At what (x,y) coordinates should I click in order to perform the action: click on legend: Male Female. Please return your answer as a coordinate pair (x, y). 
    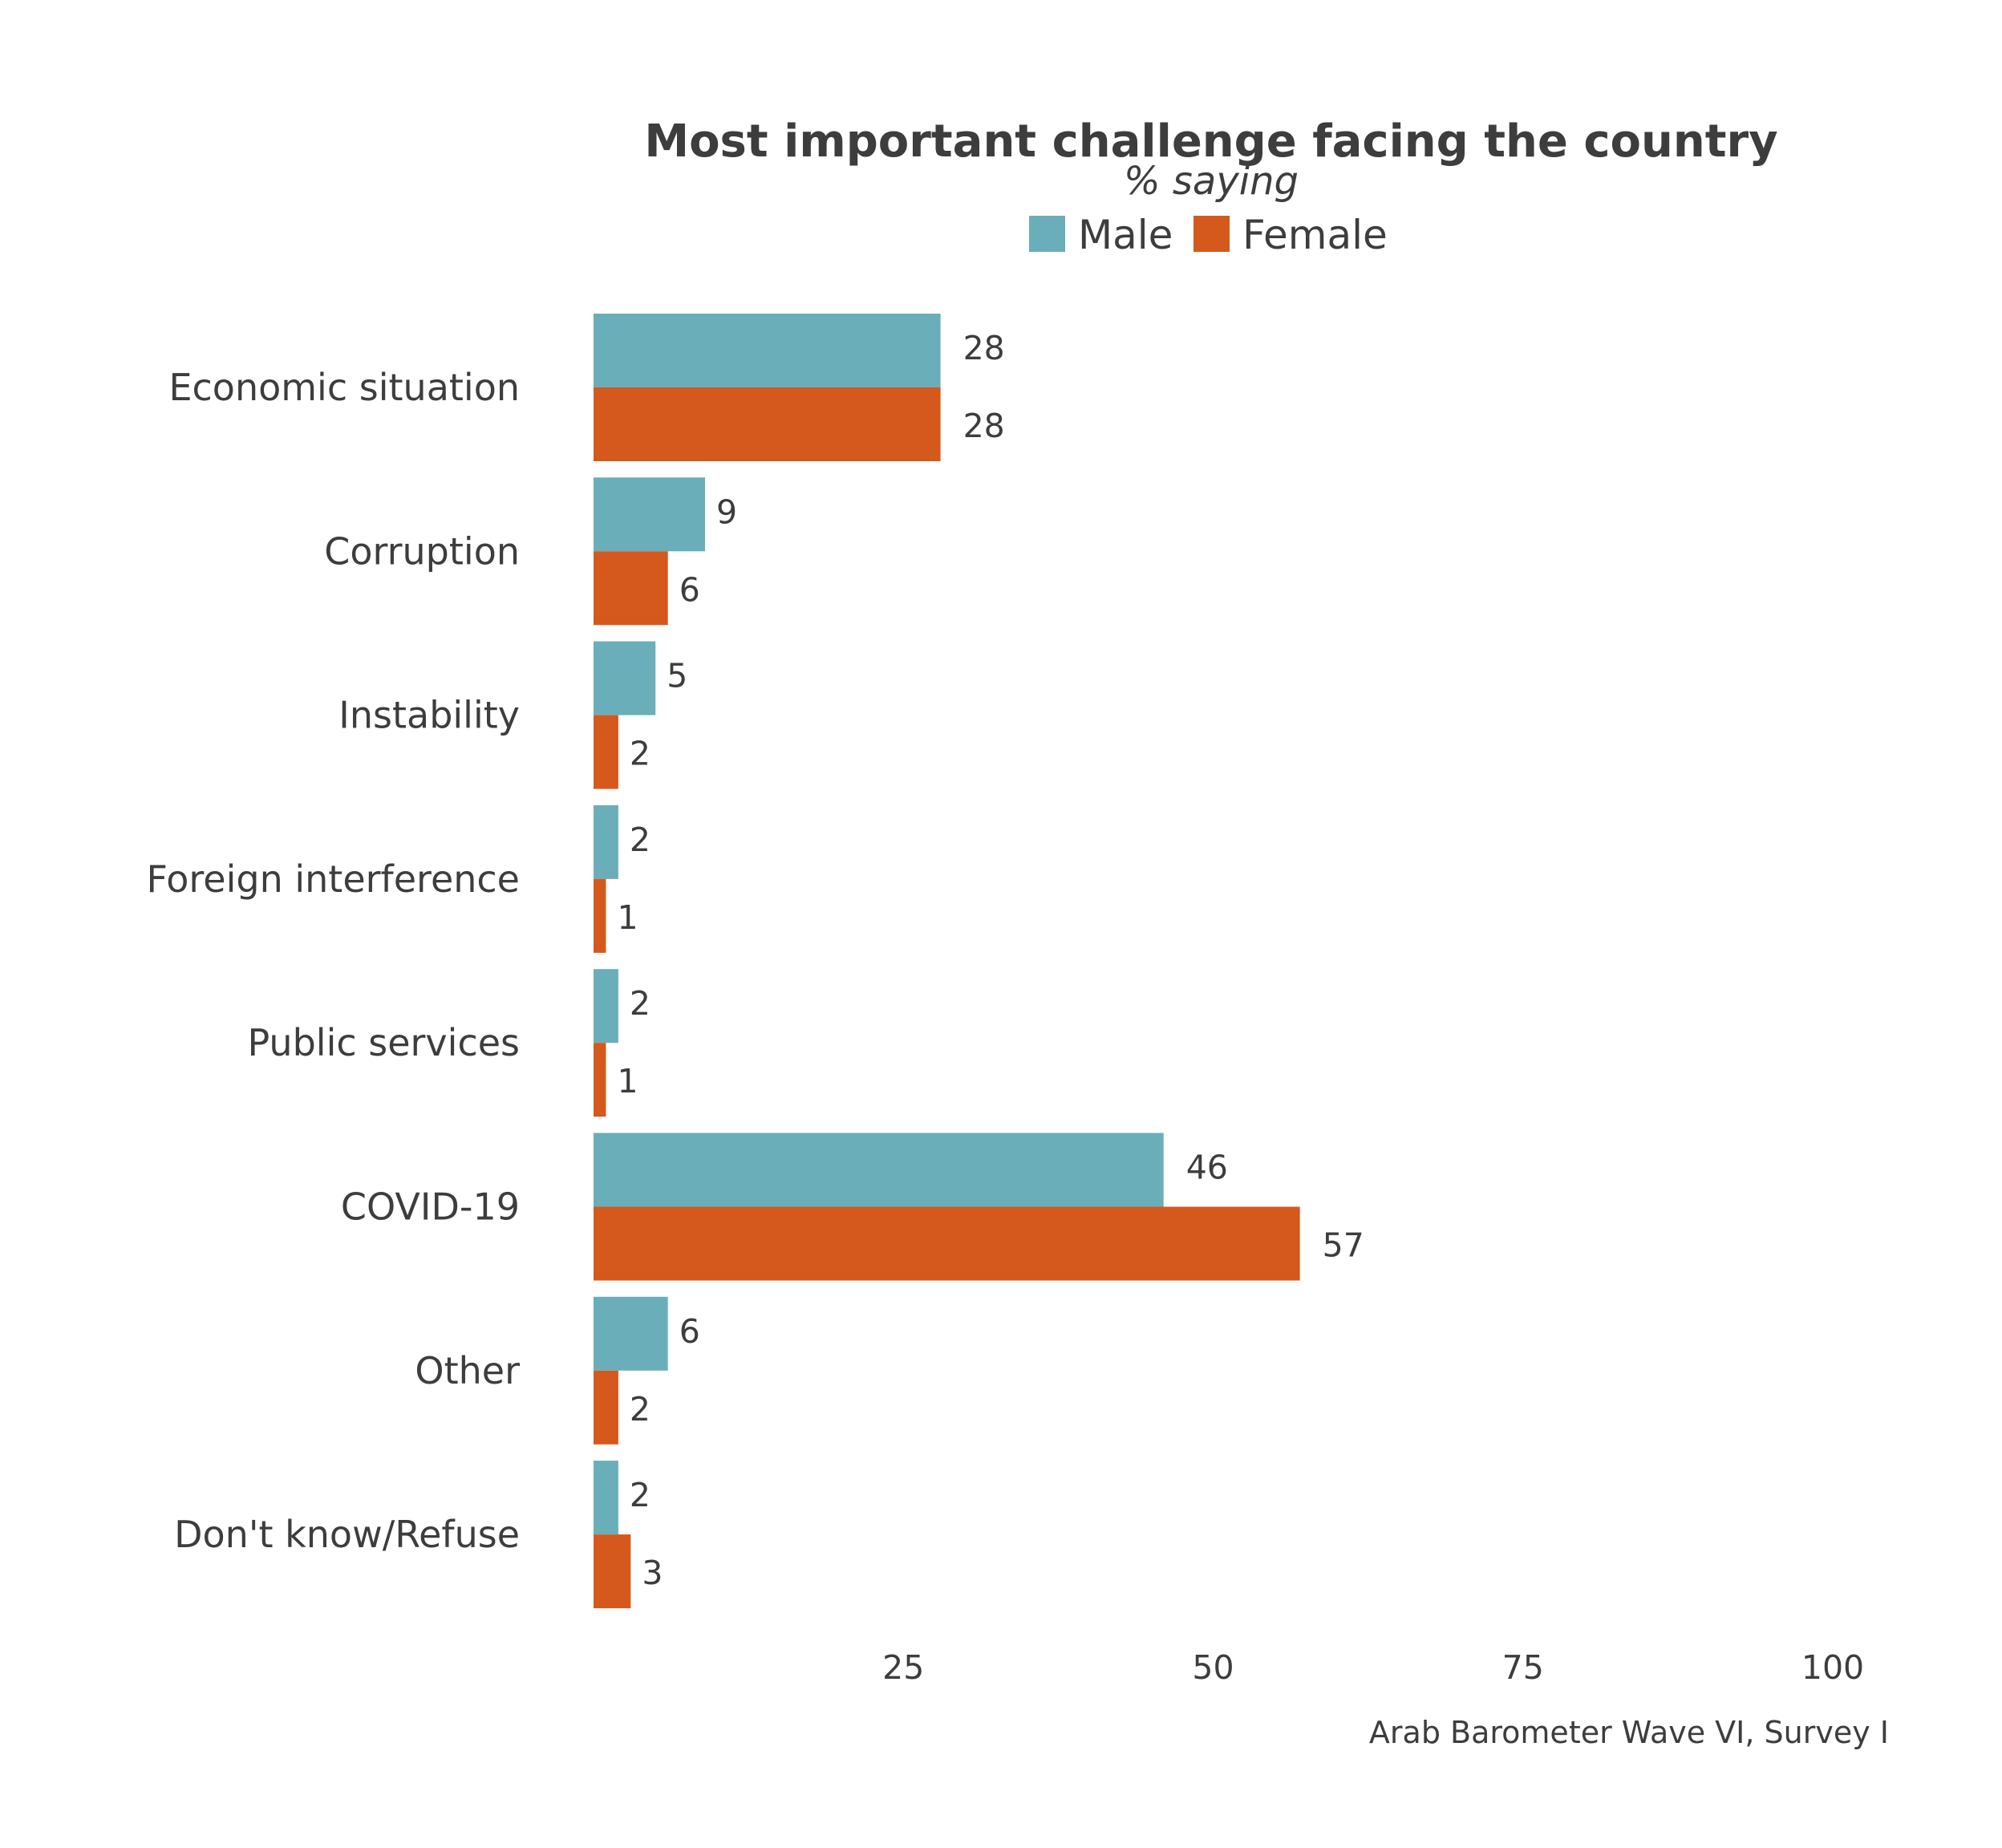
    Looking at the image, I should click on (1208, 235).